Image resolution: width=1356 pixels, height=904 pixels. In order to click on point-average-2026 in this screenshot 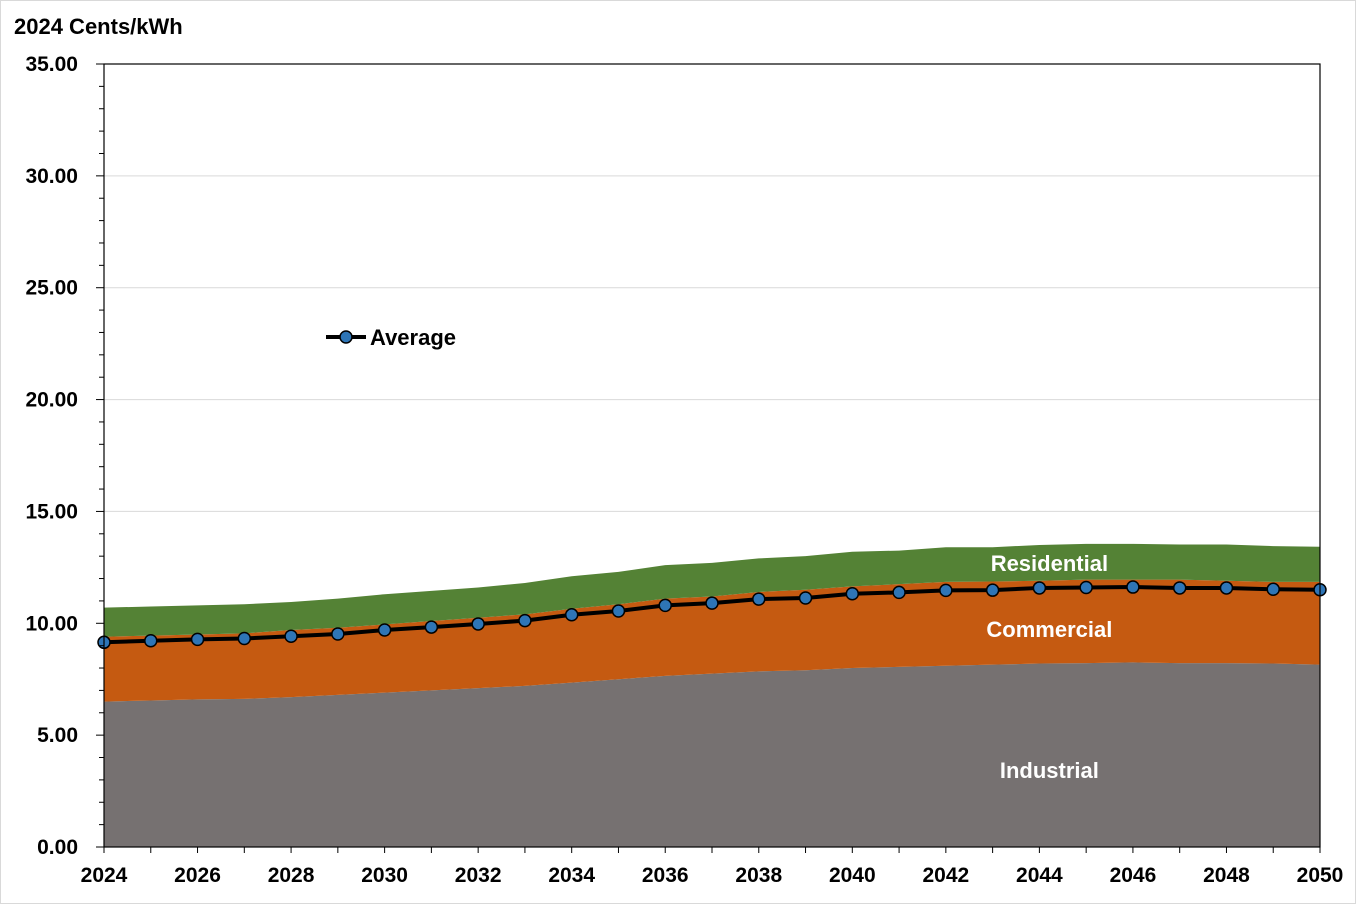, I will do `click(197, 639)`.